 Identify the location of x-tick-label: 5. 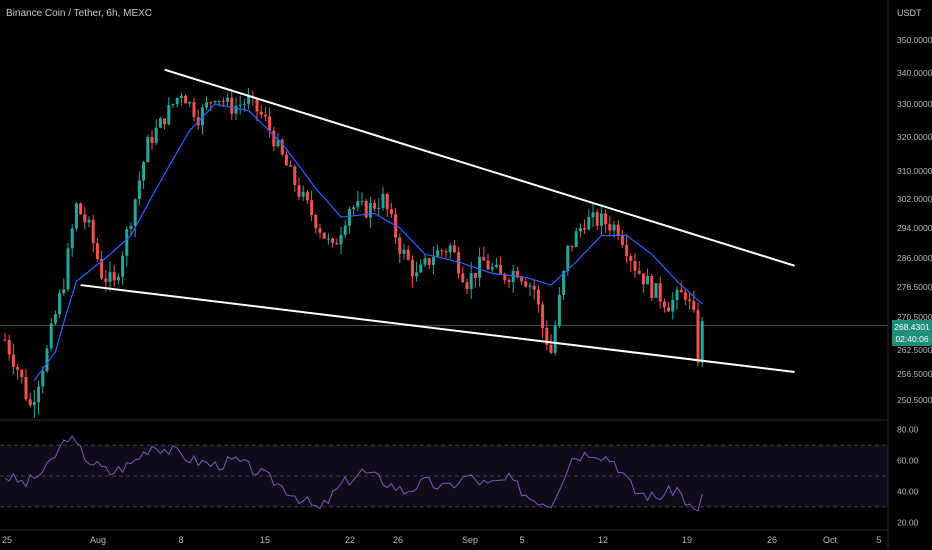
(521, 540).